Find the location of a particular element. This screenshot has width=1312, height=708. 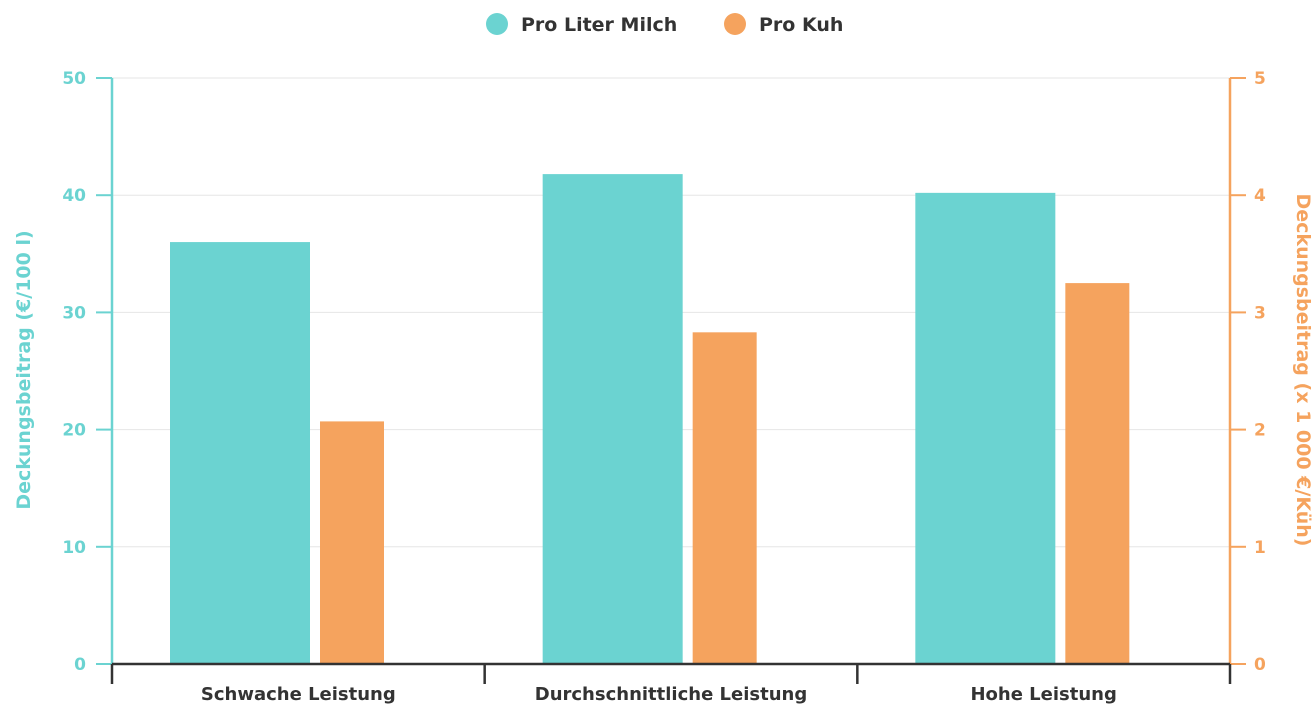

right-tick-label: 4 is located at coordinates (1260, 196).